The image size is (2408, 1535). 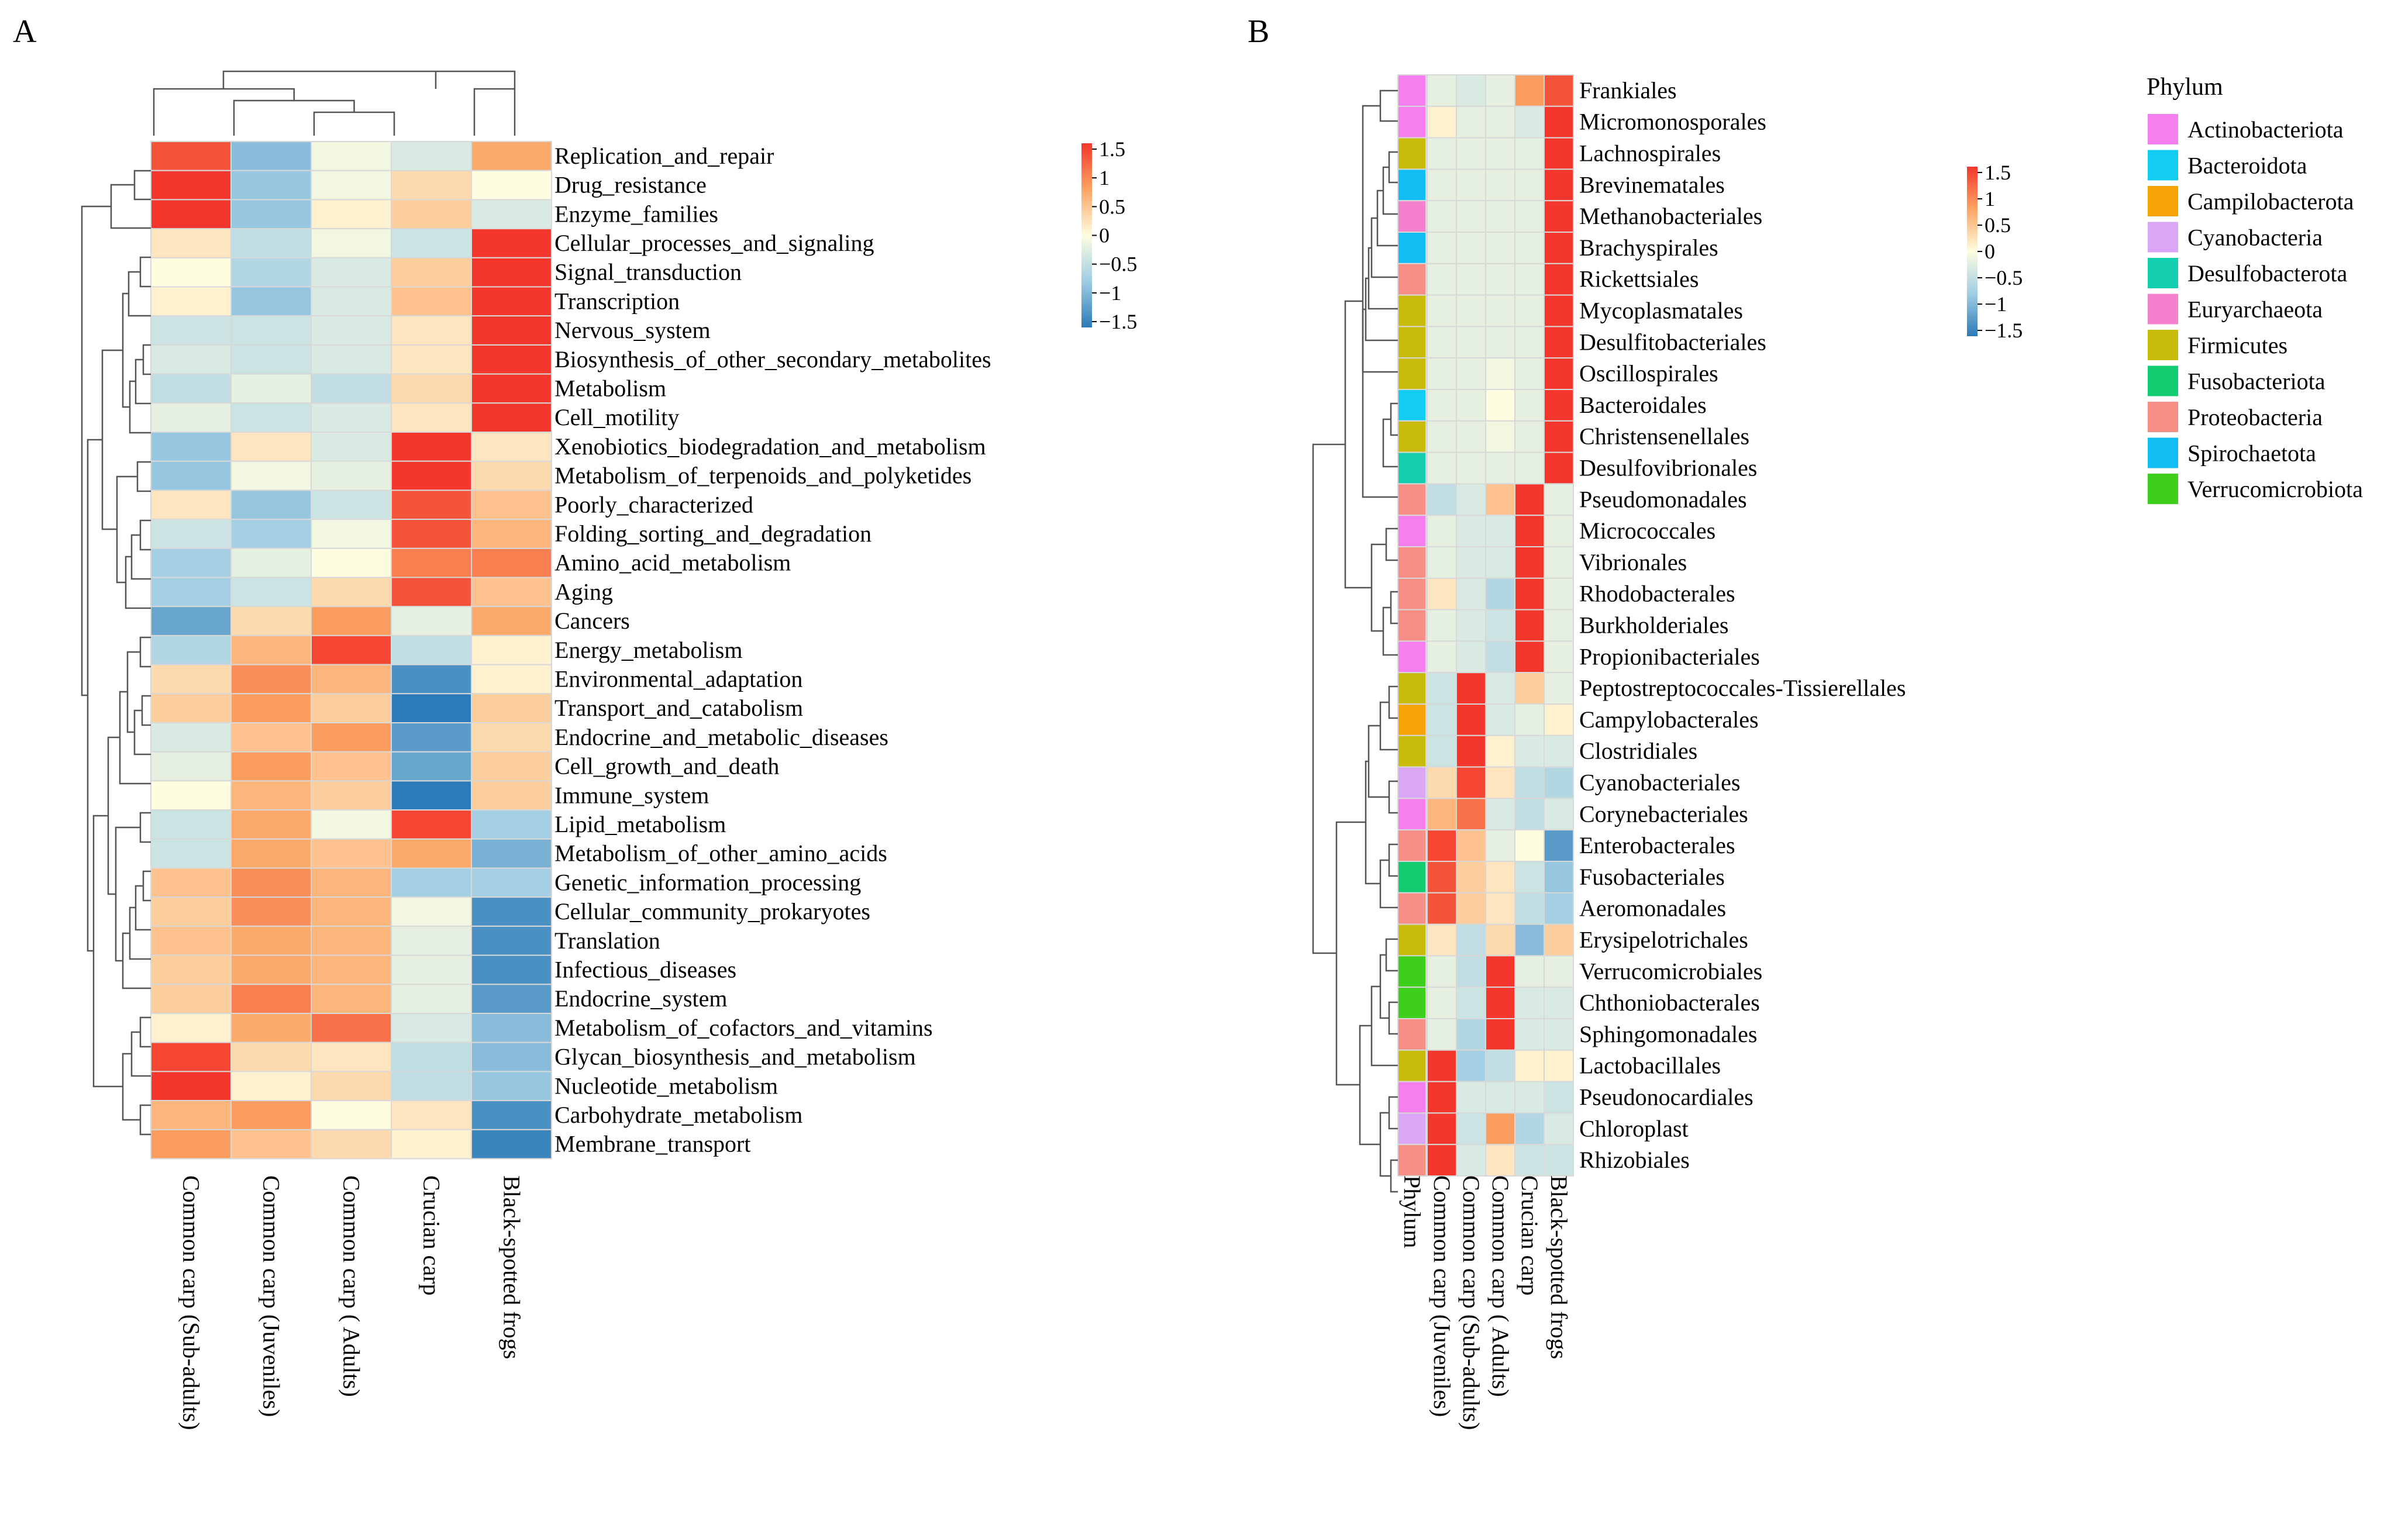 I want to click on heatmap-b-column-label: Crucian carp, so click(x=1530, y=1235).